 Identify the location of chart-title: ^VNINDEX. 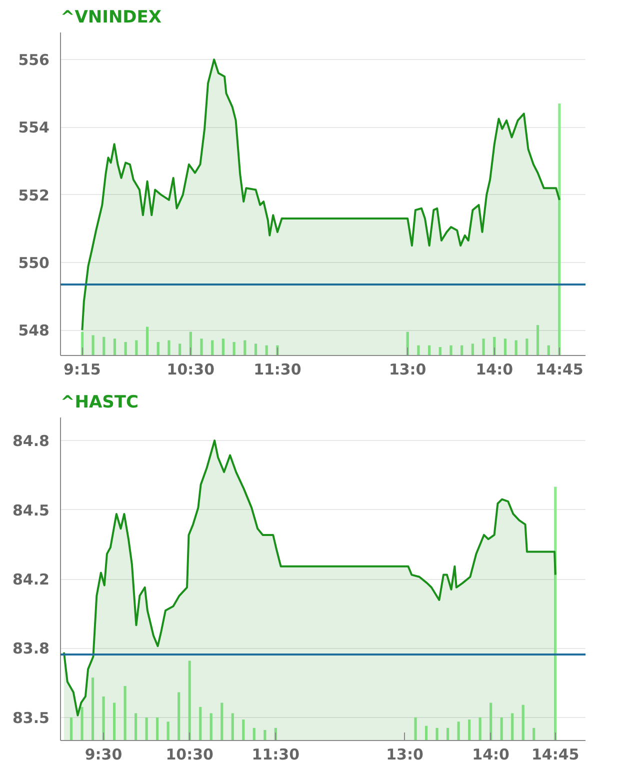
(111, 18).